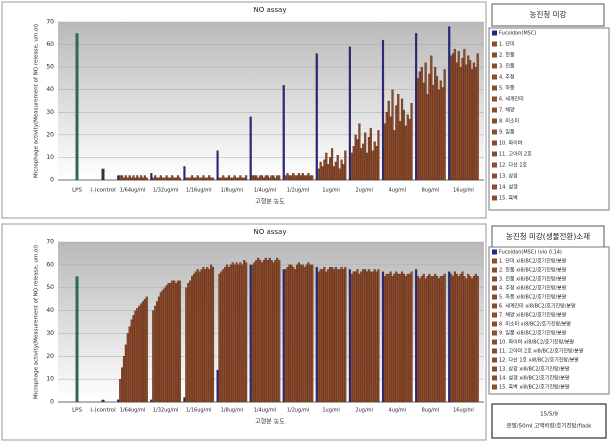 Image resolution: width=613 pixels, height=446 pixels. Describe the element at coordinates (541, 351) in the screenshot. I see `legend-label: 11. 고아미 2호 xi8/BC2/호기진탕/분말` at that location.